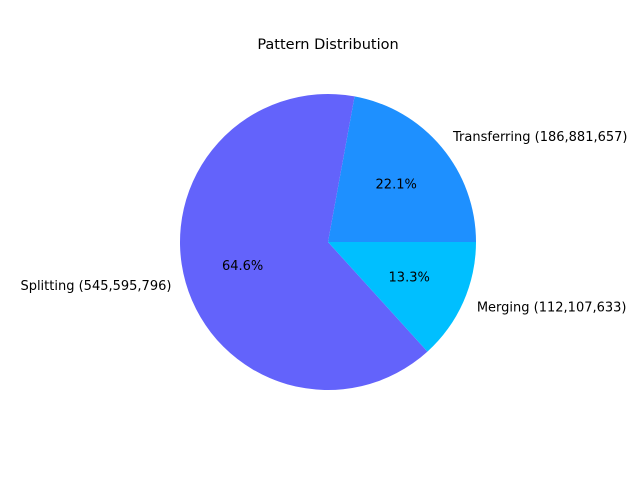  What do you see at coordinates (409, 277) in the screenshot?
I see `pie-percent-label-merging: 13.3%` at bounding box center [409, 277].